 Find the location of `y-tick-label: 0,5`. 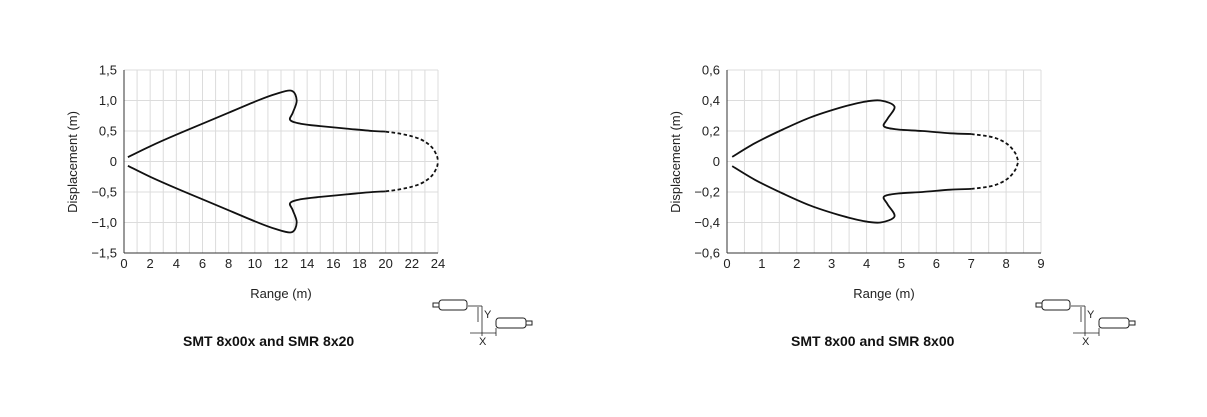

y-tick-label: 0,5 is located at coordinates (108, 131).